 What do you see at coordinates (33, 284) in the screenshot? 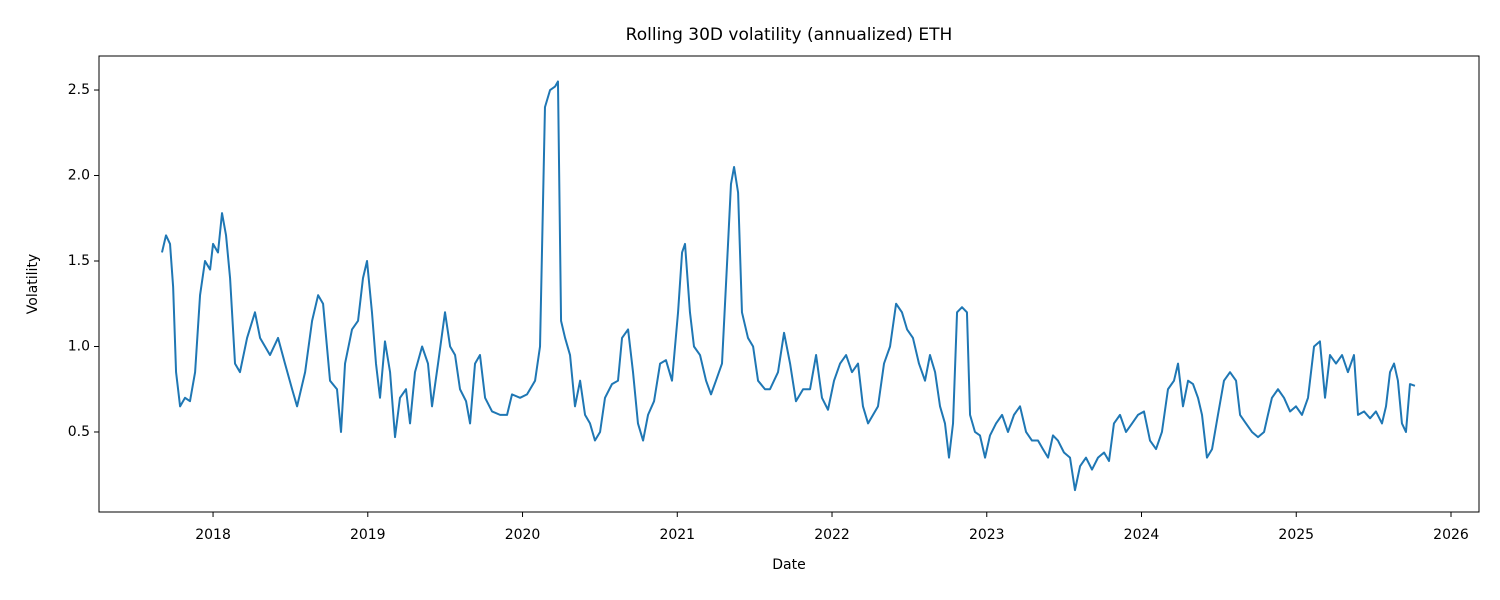
I see `y-axis-label: Volatility` at bounding box center [33, 284].